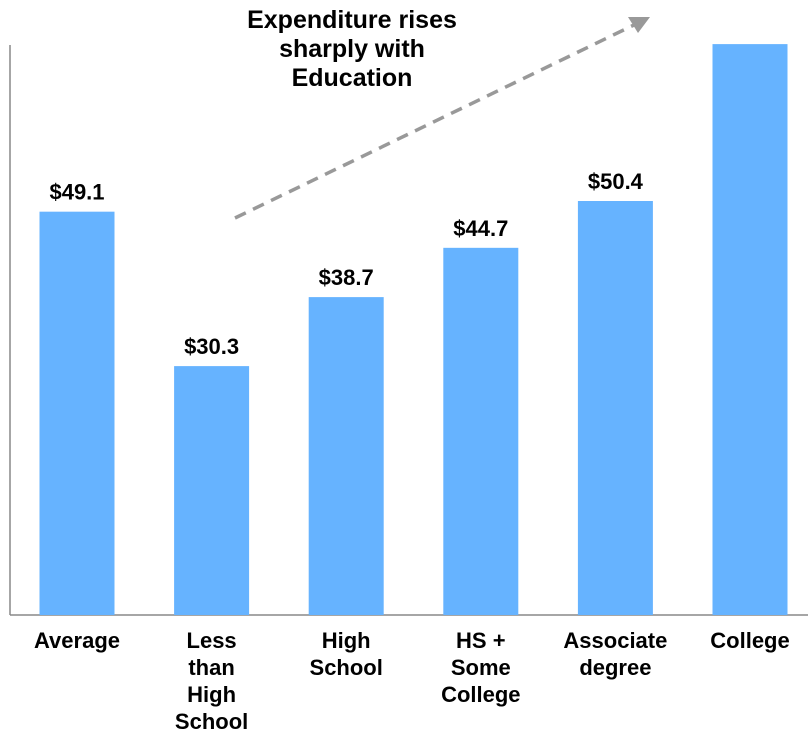 The height and width of the screenshot is (733, 809). Describe the element at coordinates (615, 654) in the screenshot. I see `x-tick-label: Associate degree` at that location.